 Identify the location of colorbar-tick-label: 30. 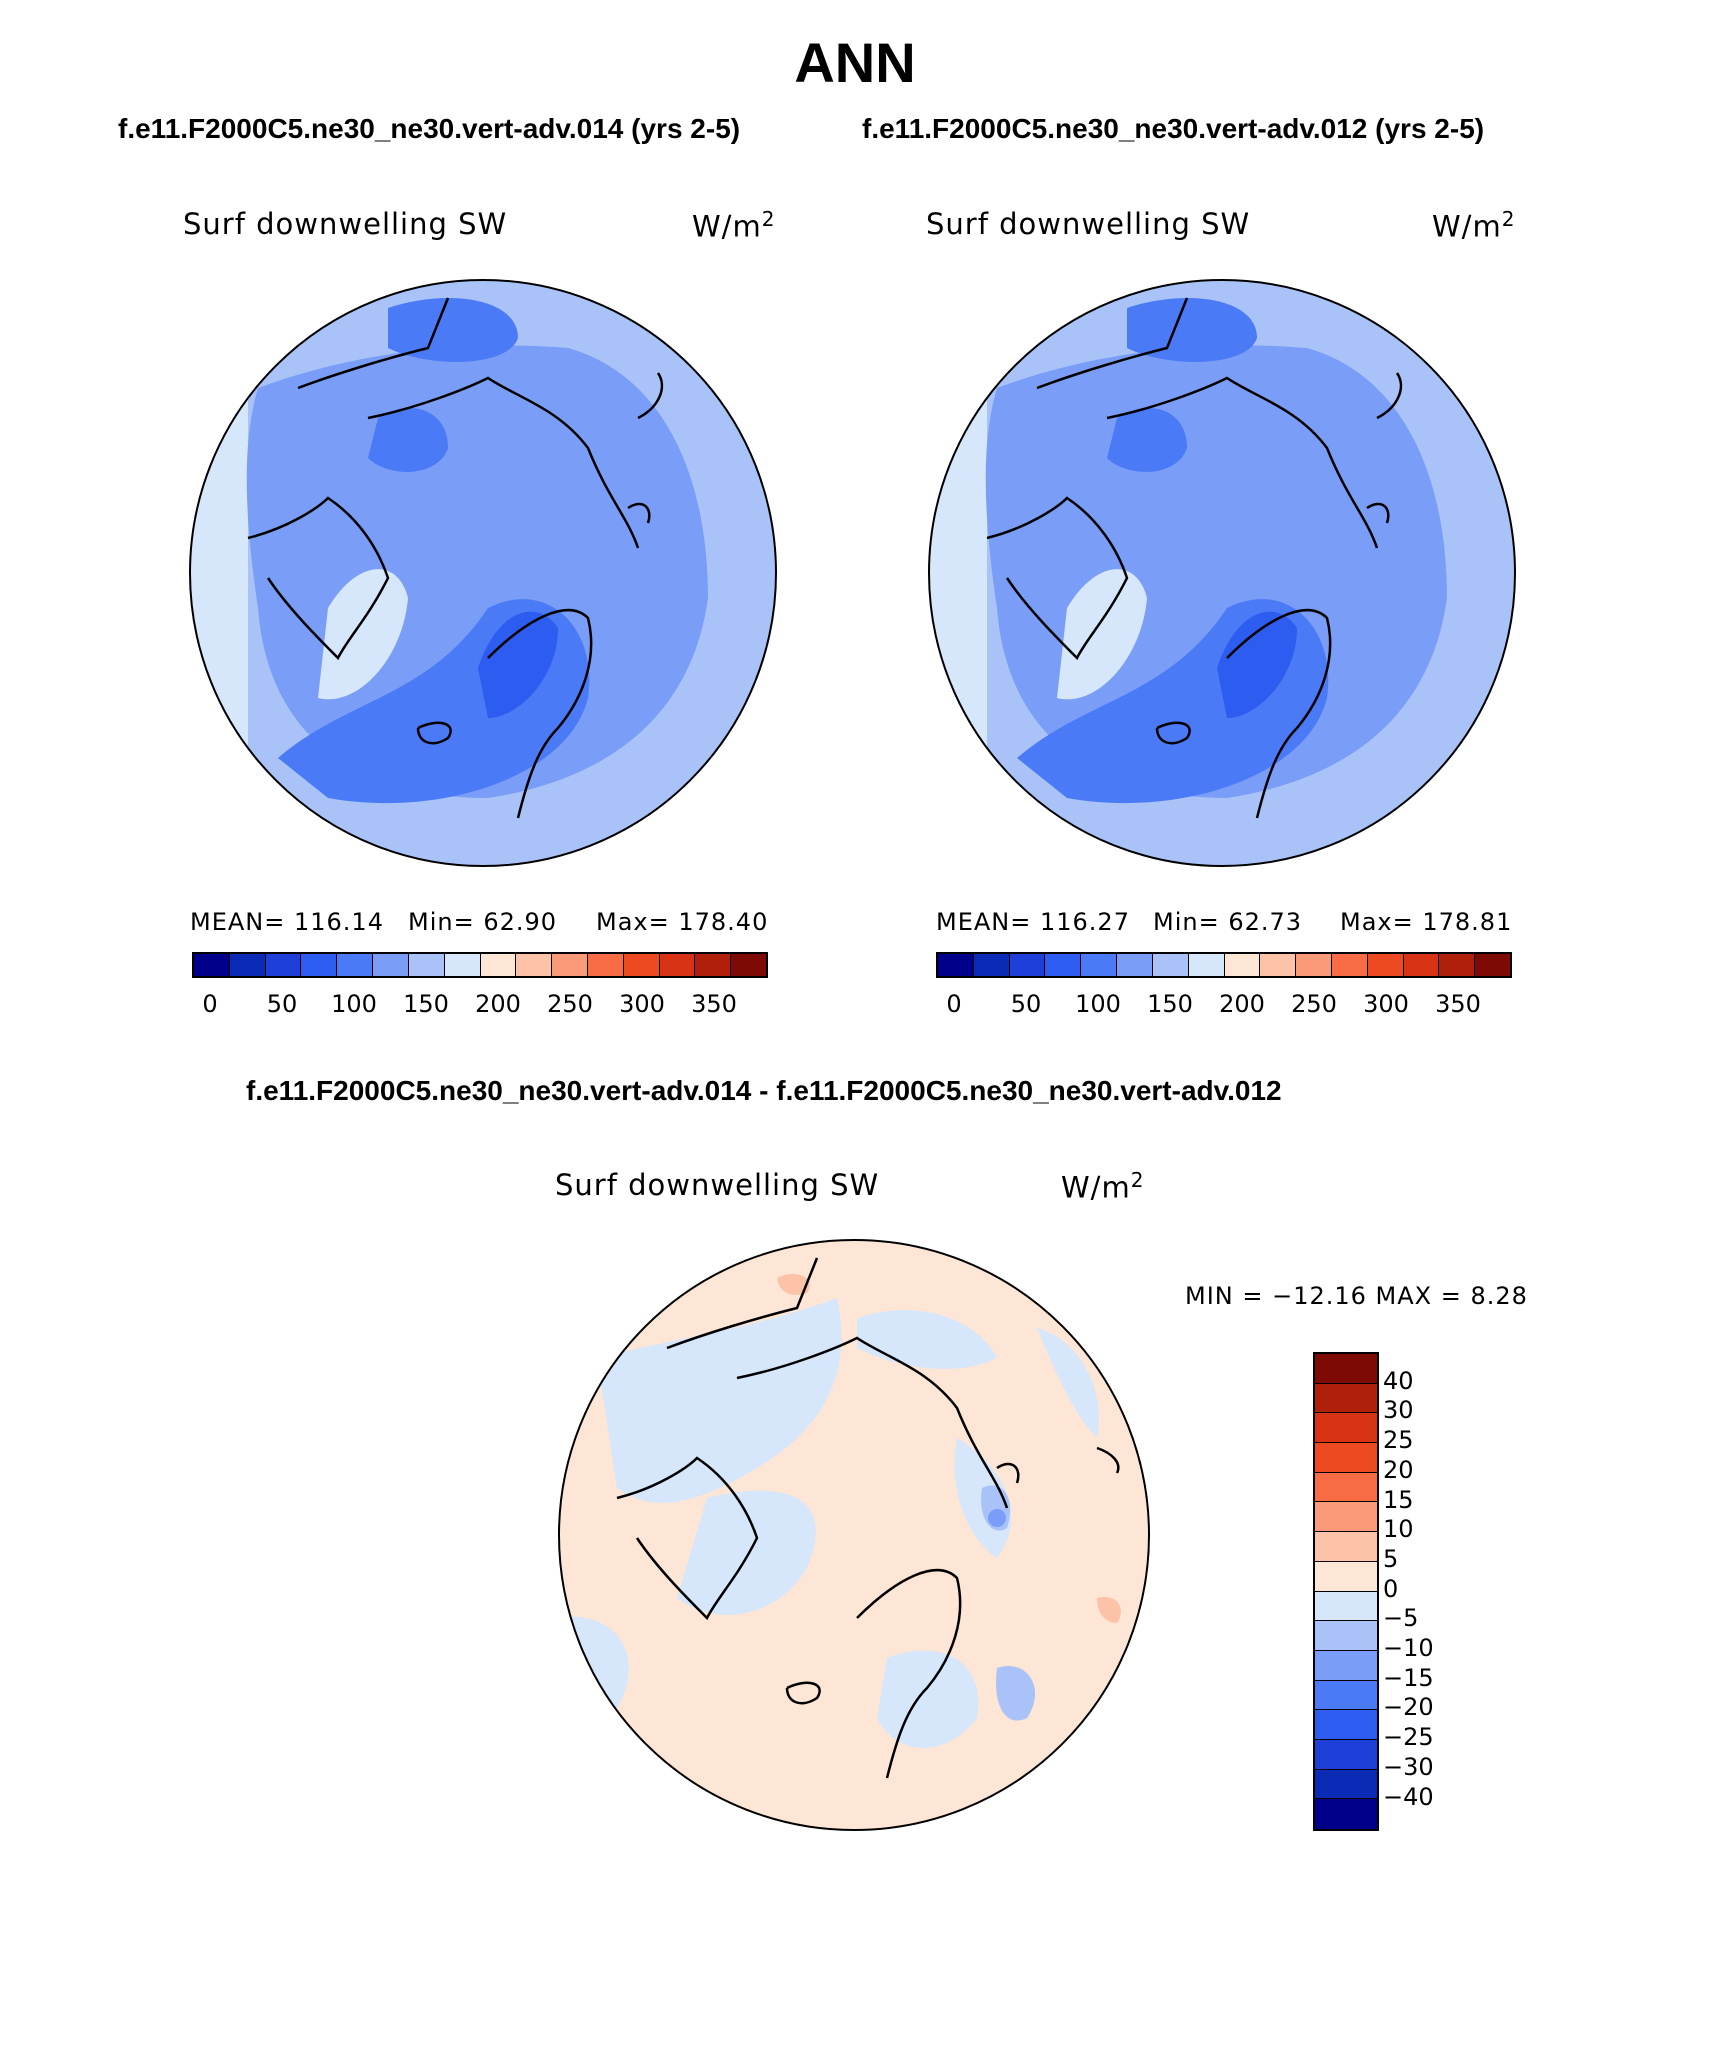
(1398, 1410).